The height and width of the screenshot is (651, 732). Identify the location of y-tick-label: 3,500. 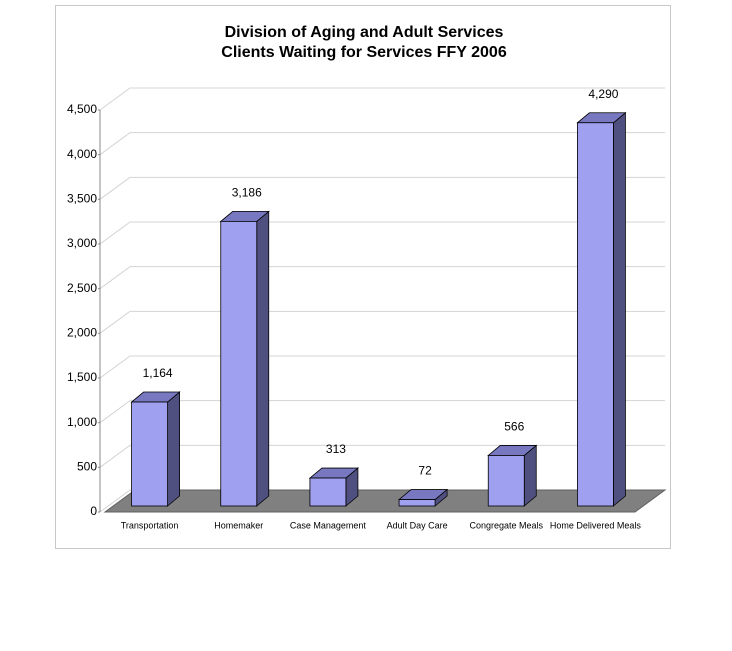
(82, 199).